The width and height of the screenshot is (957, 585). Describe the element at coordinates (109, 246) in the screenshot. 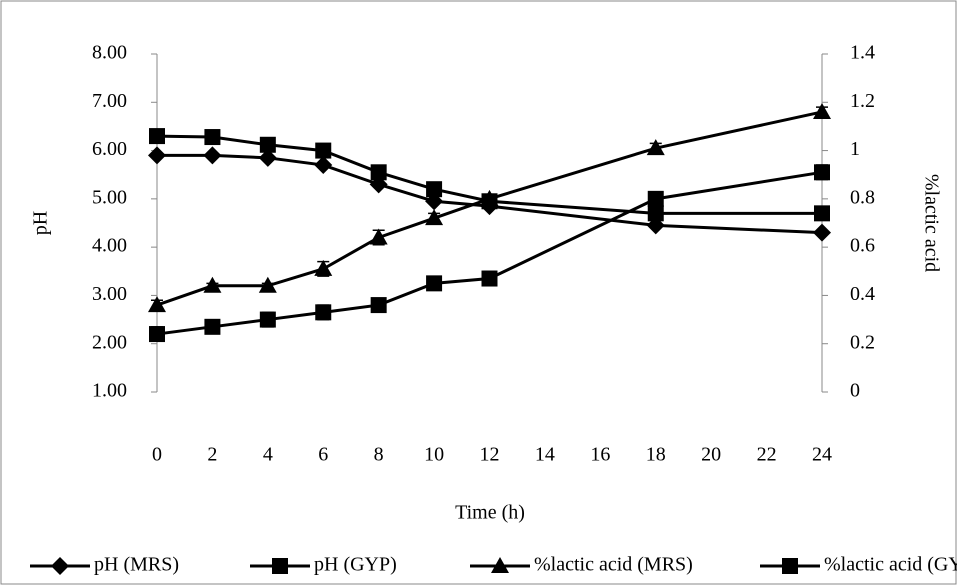

I see `y-tick-label: 4.00` at that location.